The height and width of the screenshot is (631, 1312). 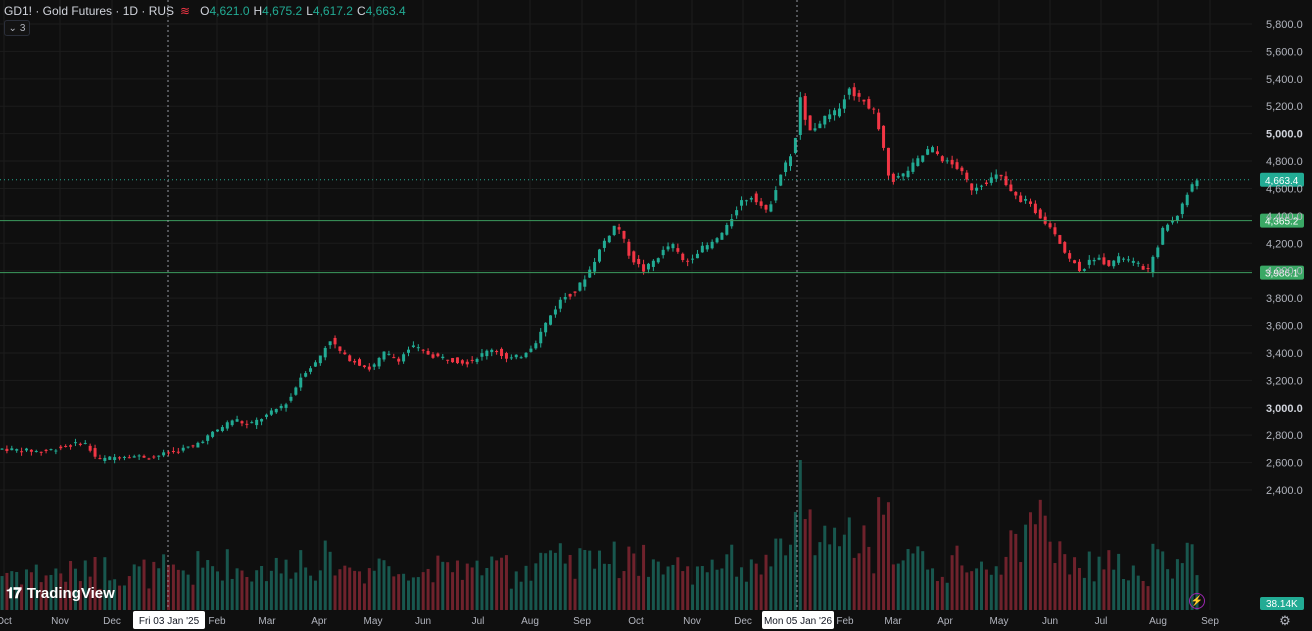 I want to click on time-tick-label: Nov, so click(x=60, y=621).